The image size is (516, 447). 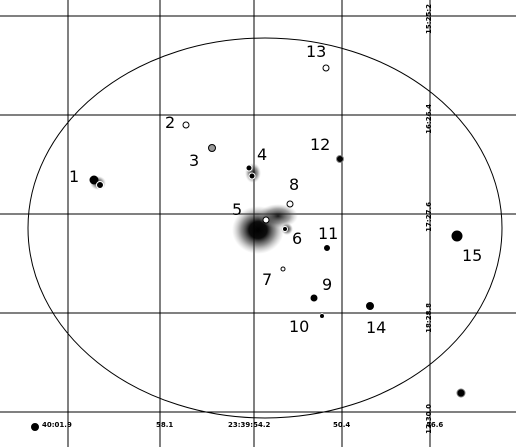 I want to click on dec-tick-label: 15:25:2, so click(x=429, y=19).